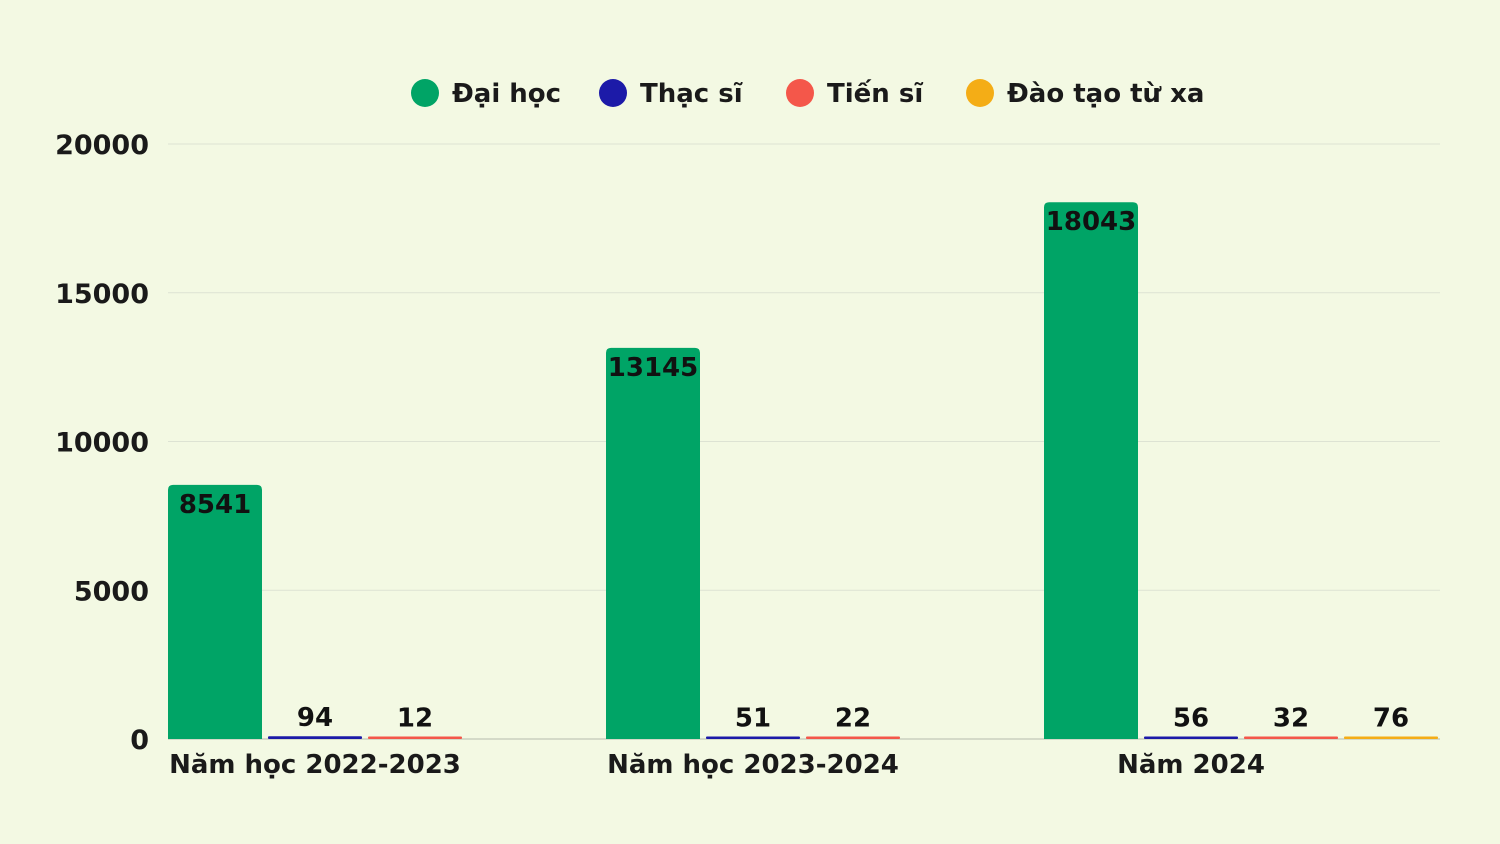 The image size is (1500, 844). I want to click on data-label: 94, so click(315, 718).